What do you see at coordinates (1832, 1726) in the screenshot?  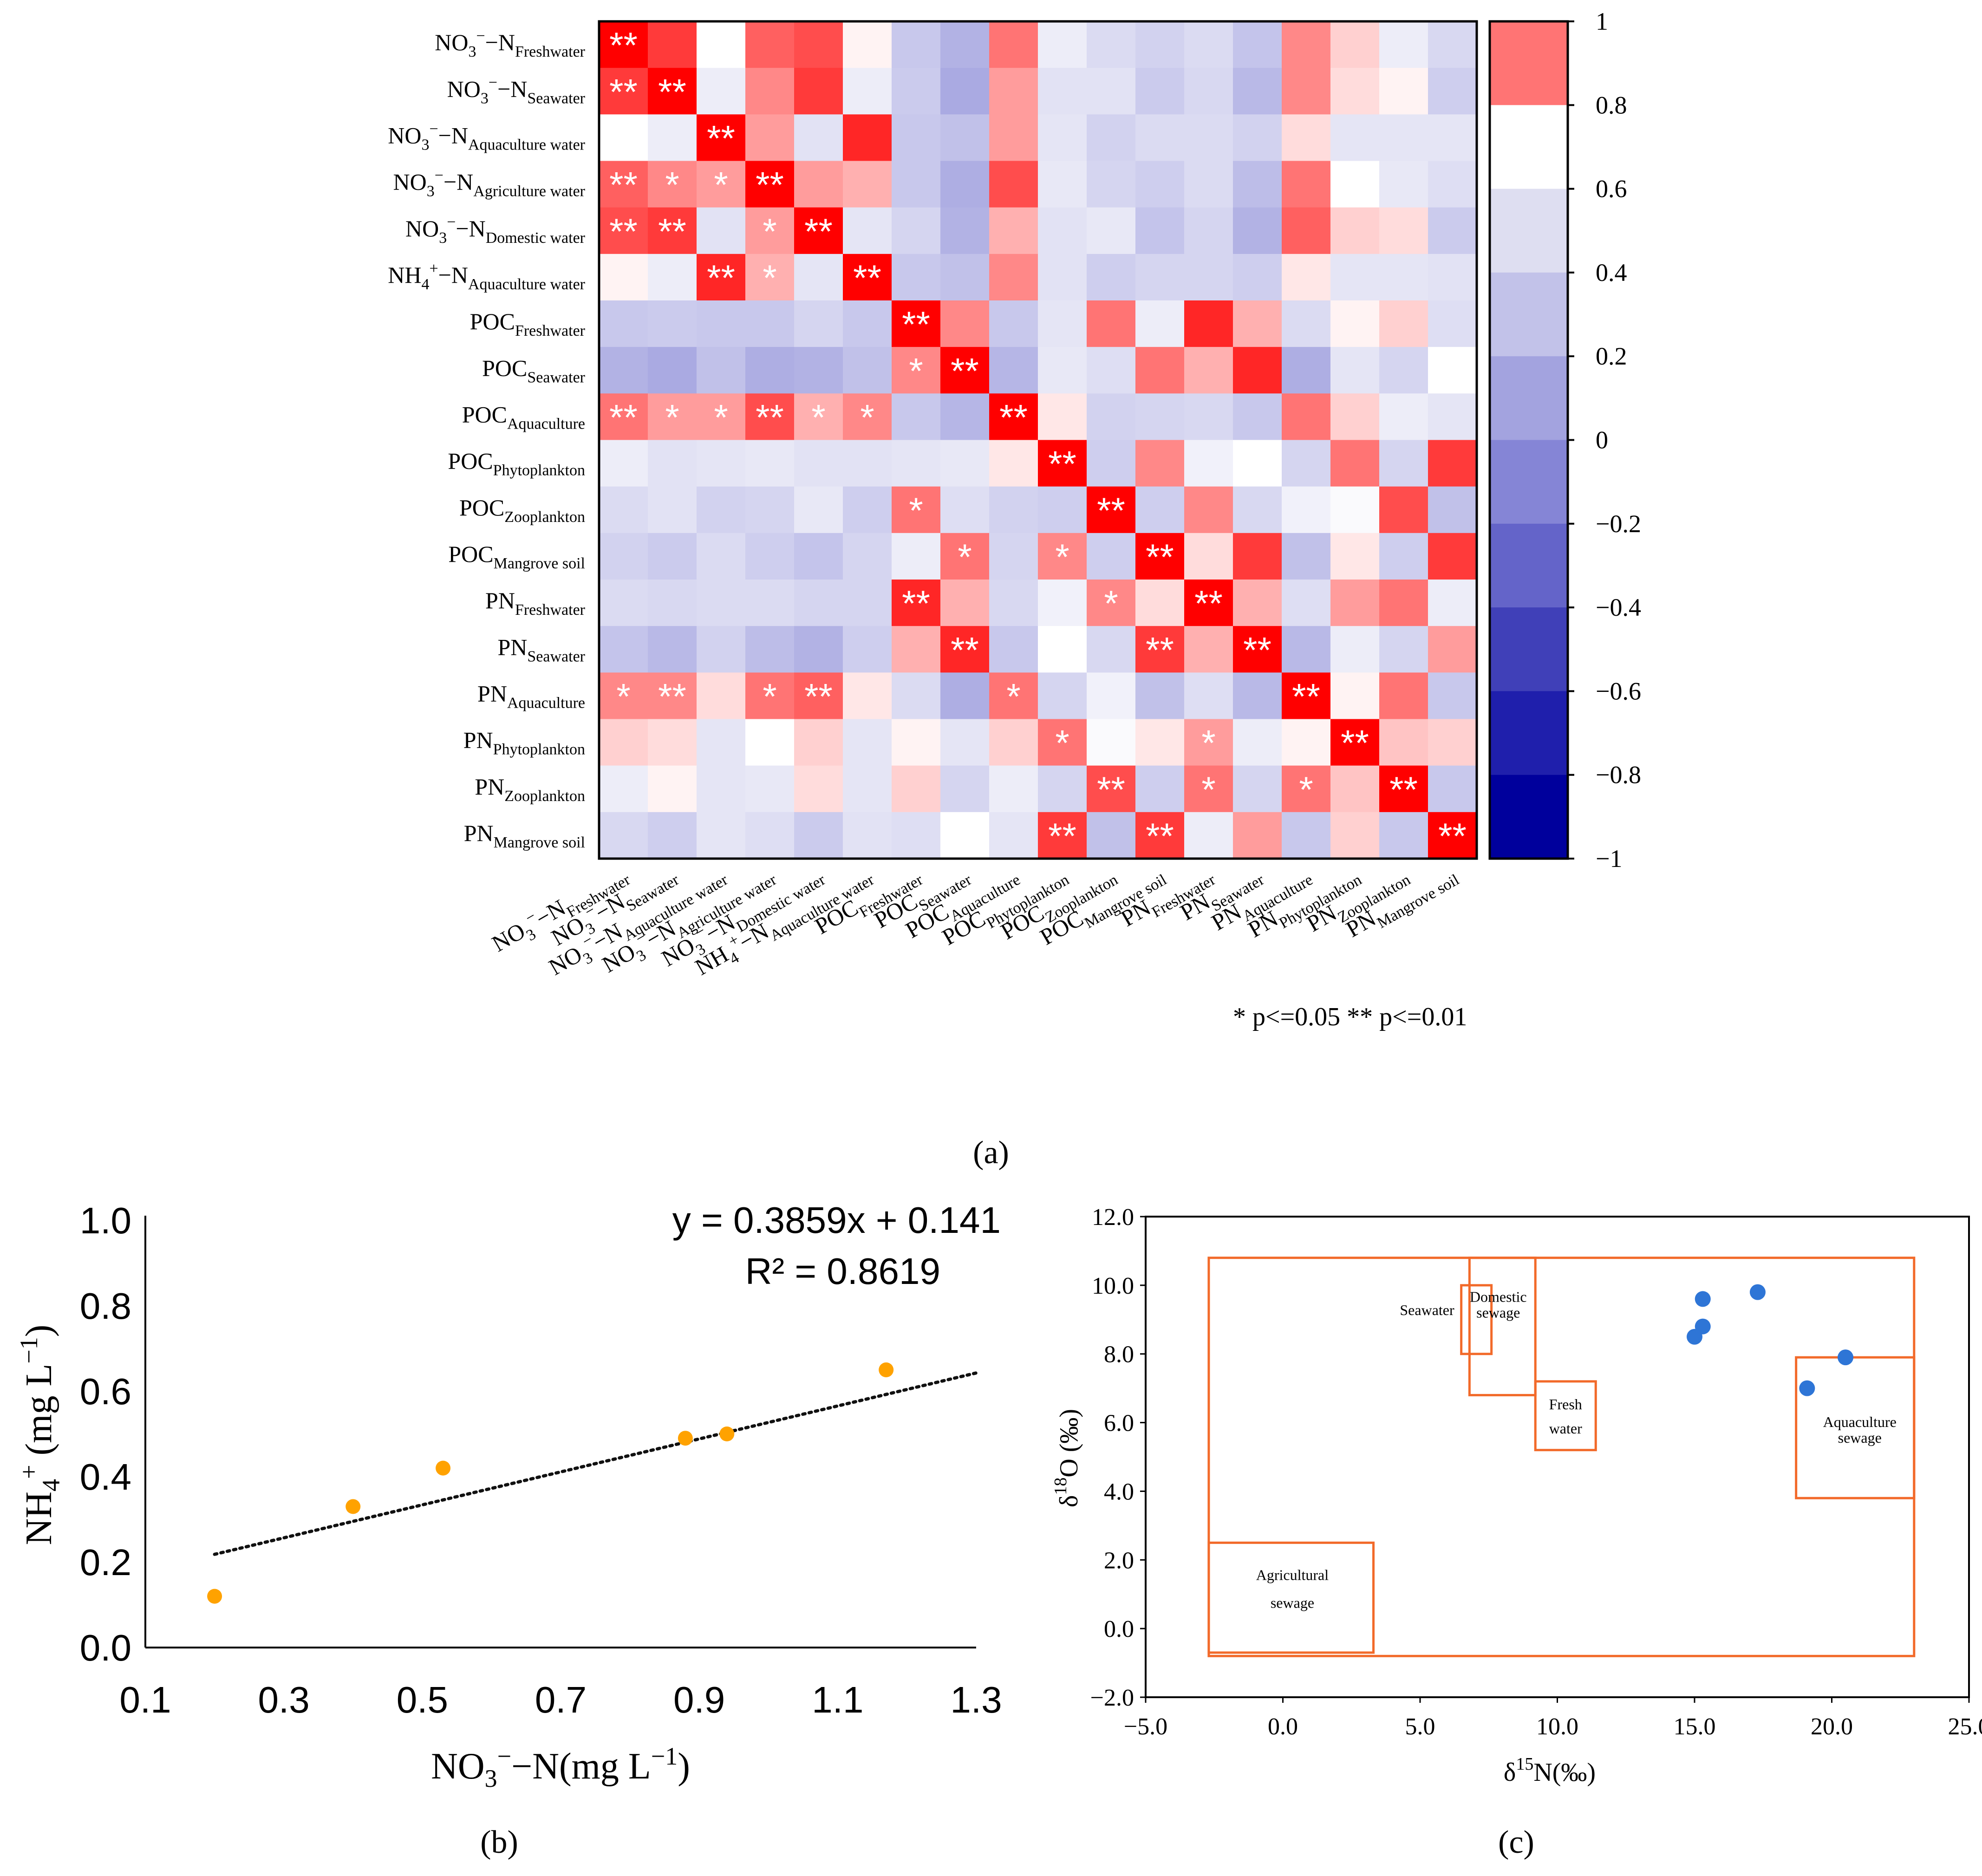 I see `x-tick-label: 20.0` at bounding box center [1832, 1726].